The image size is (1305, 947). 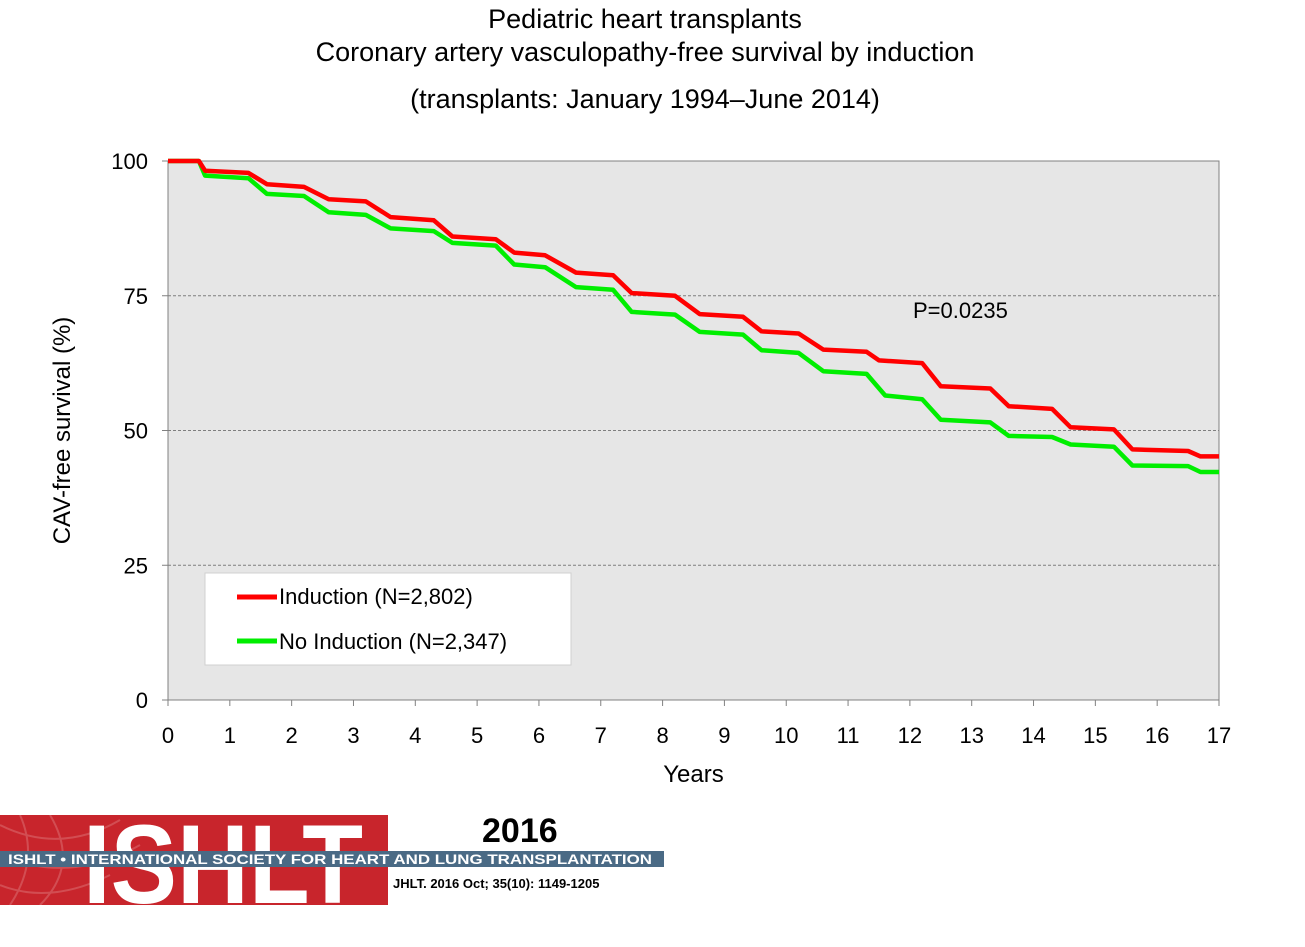 What do you see at coordinates (62, 431) in the screenshot?
I see `y-axis-label: CAV-free survival (%)` at bounding box center [62, 431].